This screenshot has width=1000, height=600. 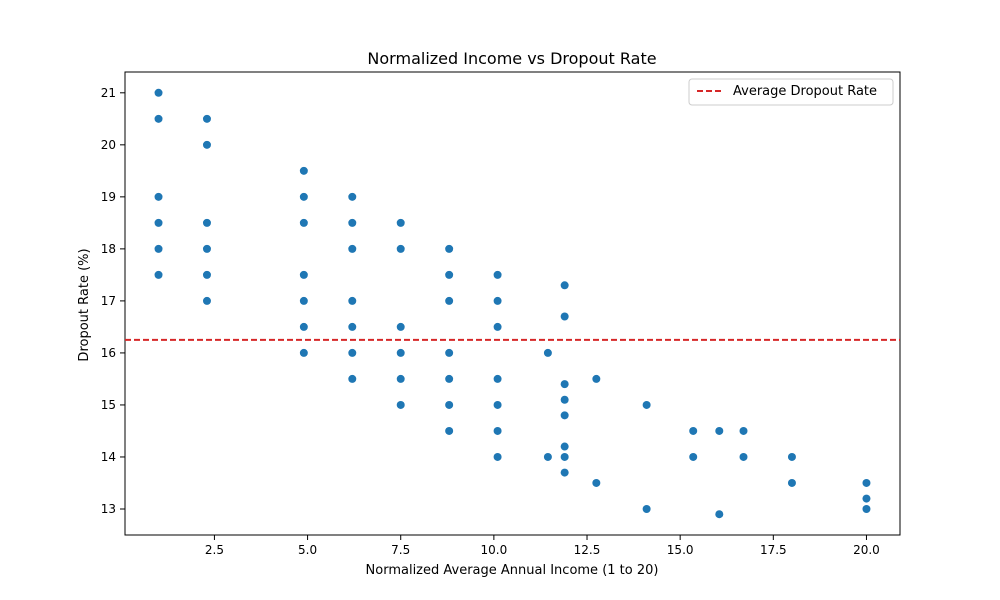 I want to click on x-tick-label: 10.0, so click(x=494, y=550).